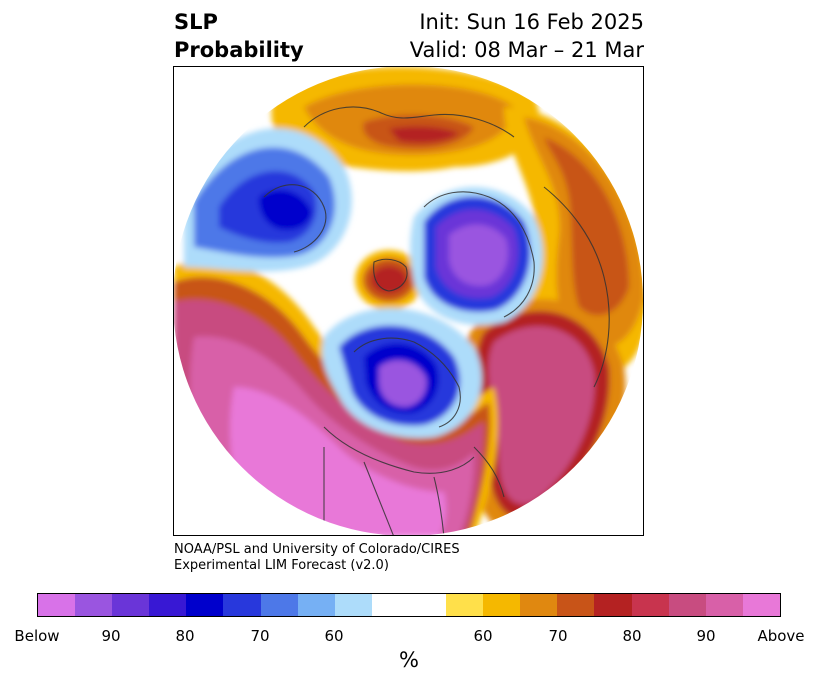 The image size is (819, 686). I want to click on init-date: Init: Sun 16 Feb 2025, so click(531, 22).